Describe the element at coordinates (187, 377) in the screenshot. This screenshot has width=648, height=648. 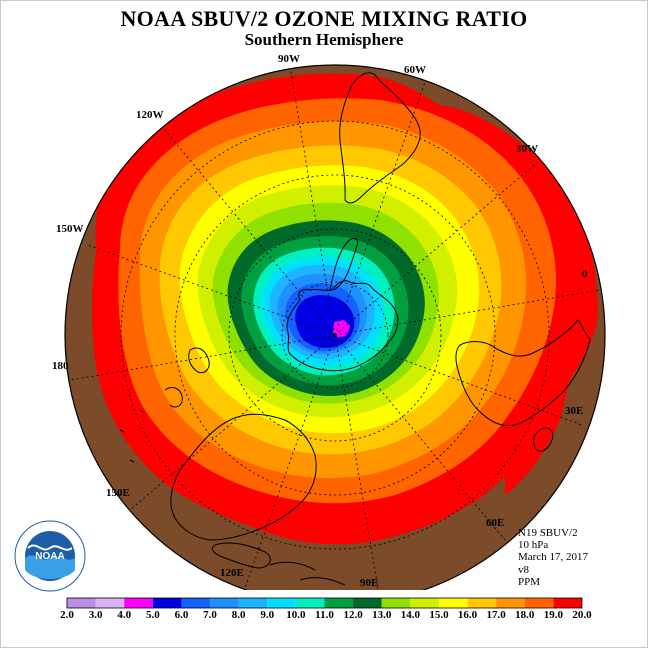
I see `coastline-new-zealand` at that location.